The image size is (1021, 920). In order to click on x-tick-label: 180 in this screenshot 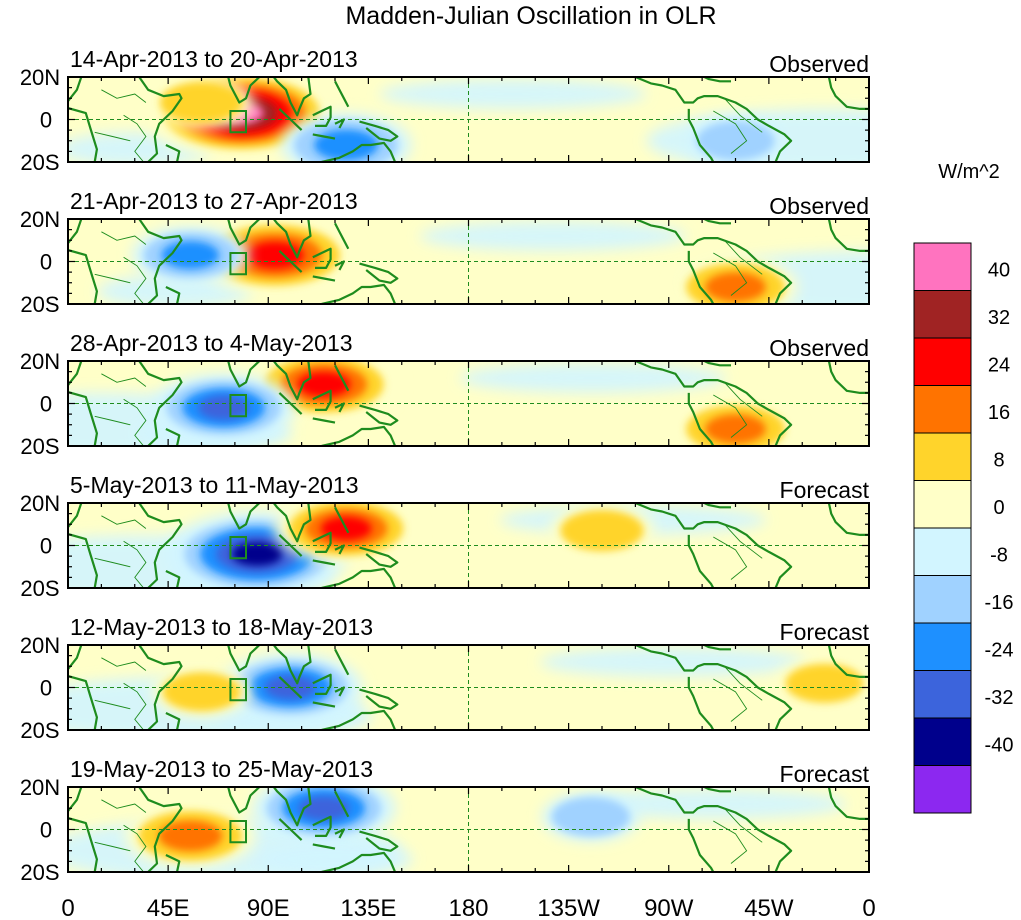, I will do `click(468, 907)`.